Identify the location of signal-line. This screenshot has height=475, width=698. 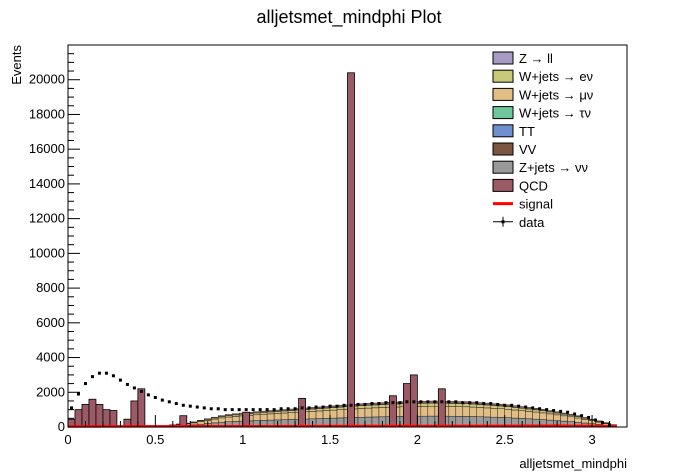
(342, 426).